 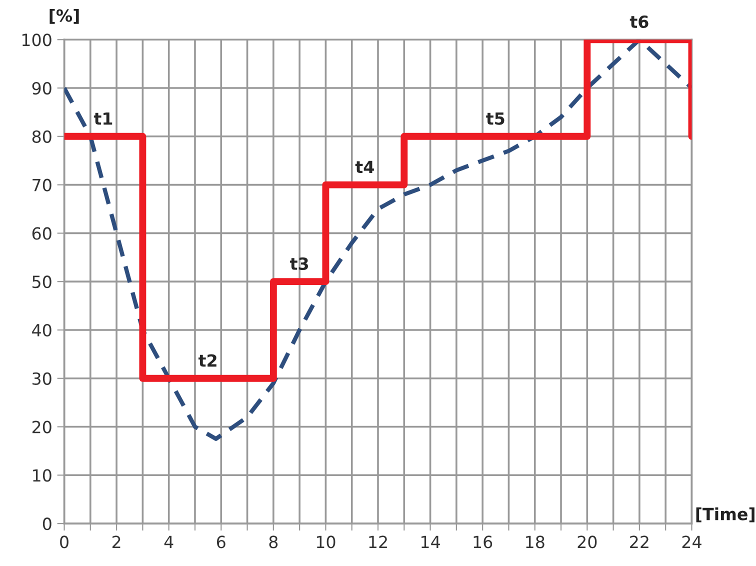 I want to click on x-tick-label: 10, so click(x=326, y=542).